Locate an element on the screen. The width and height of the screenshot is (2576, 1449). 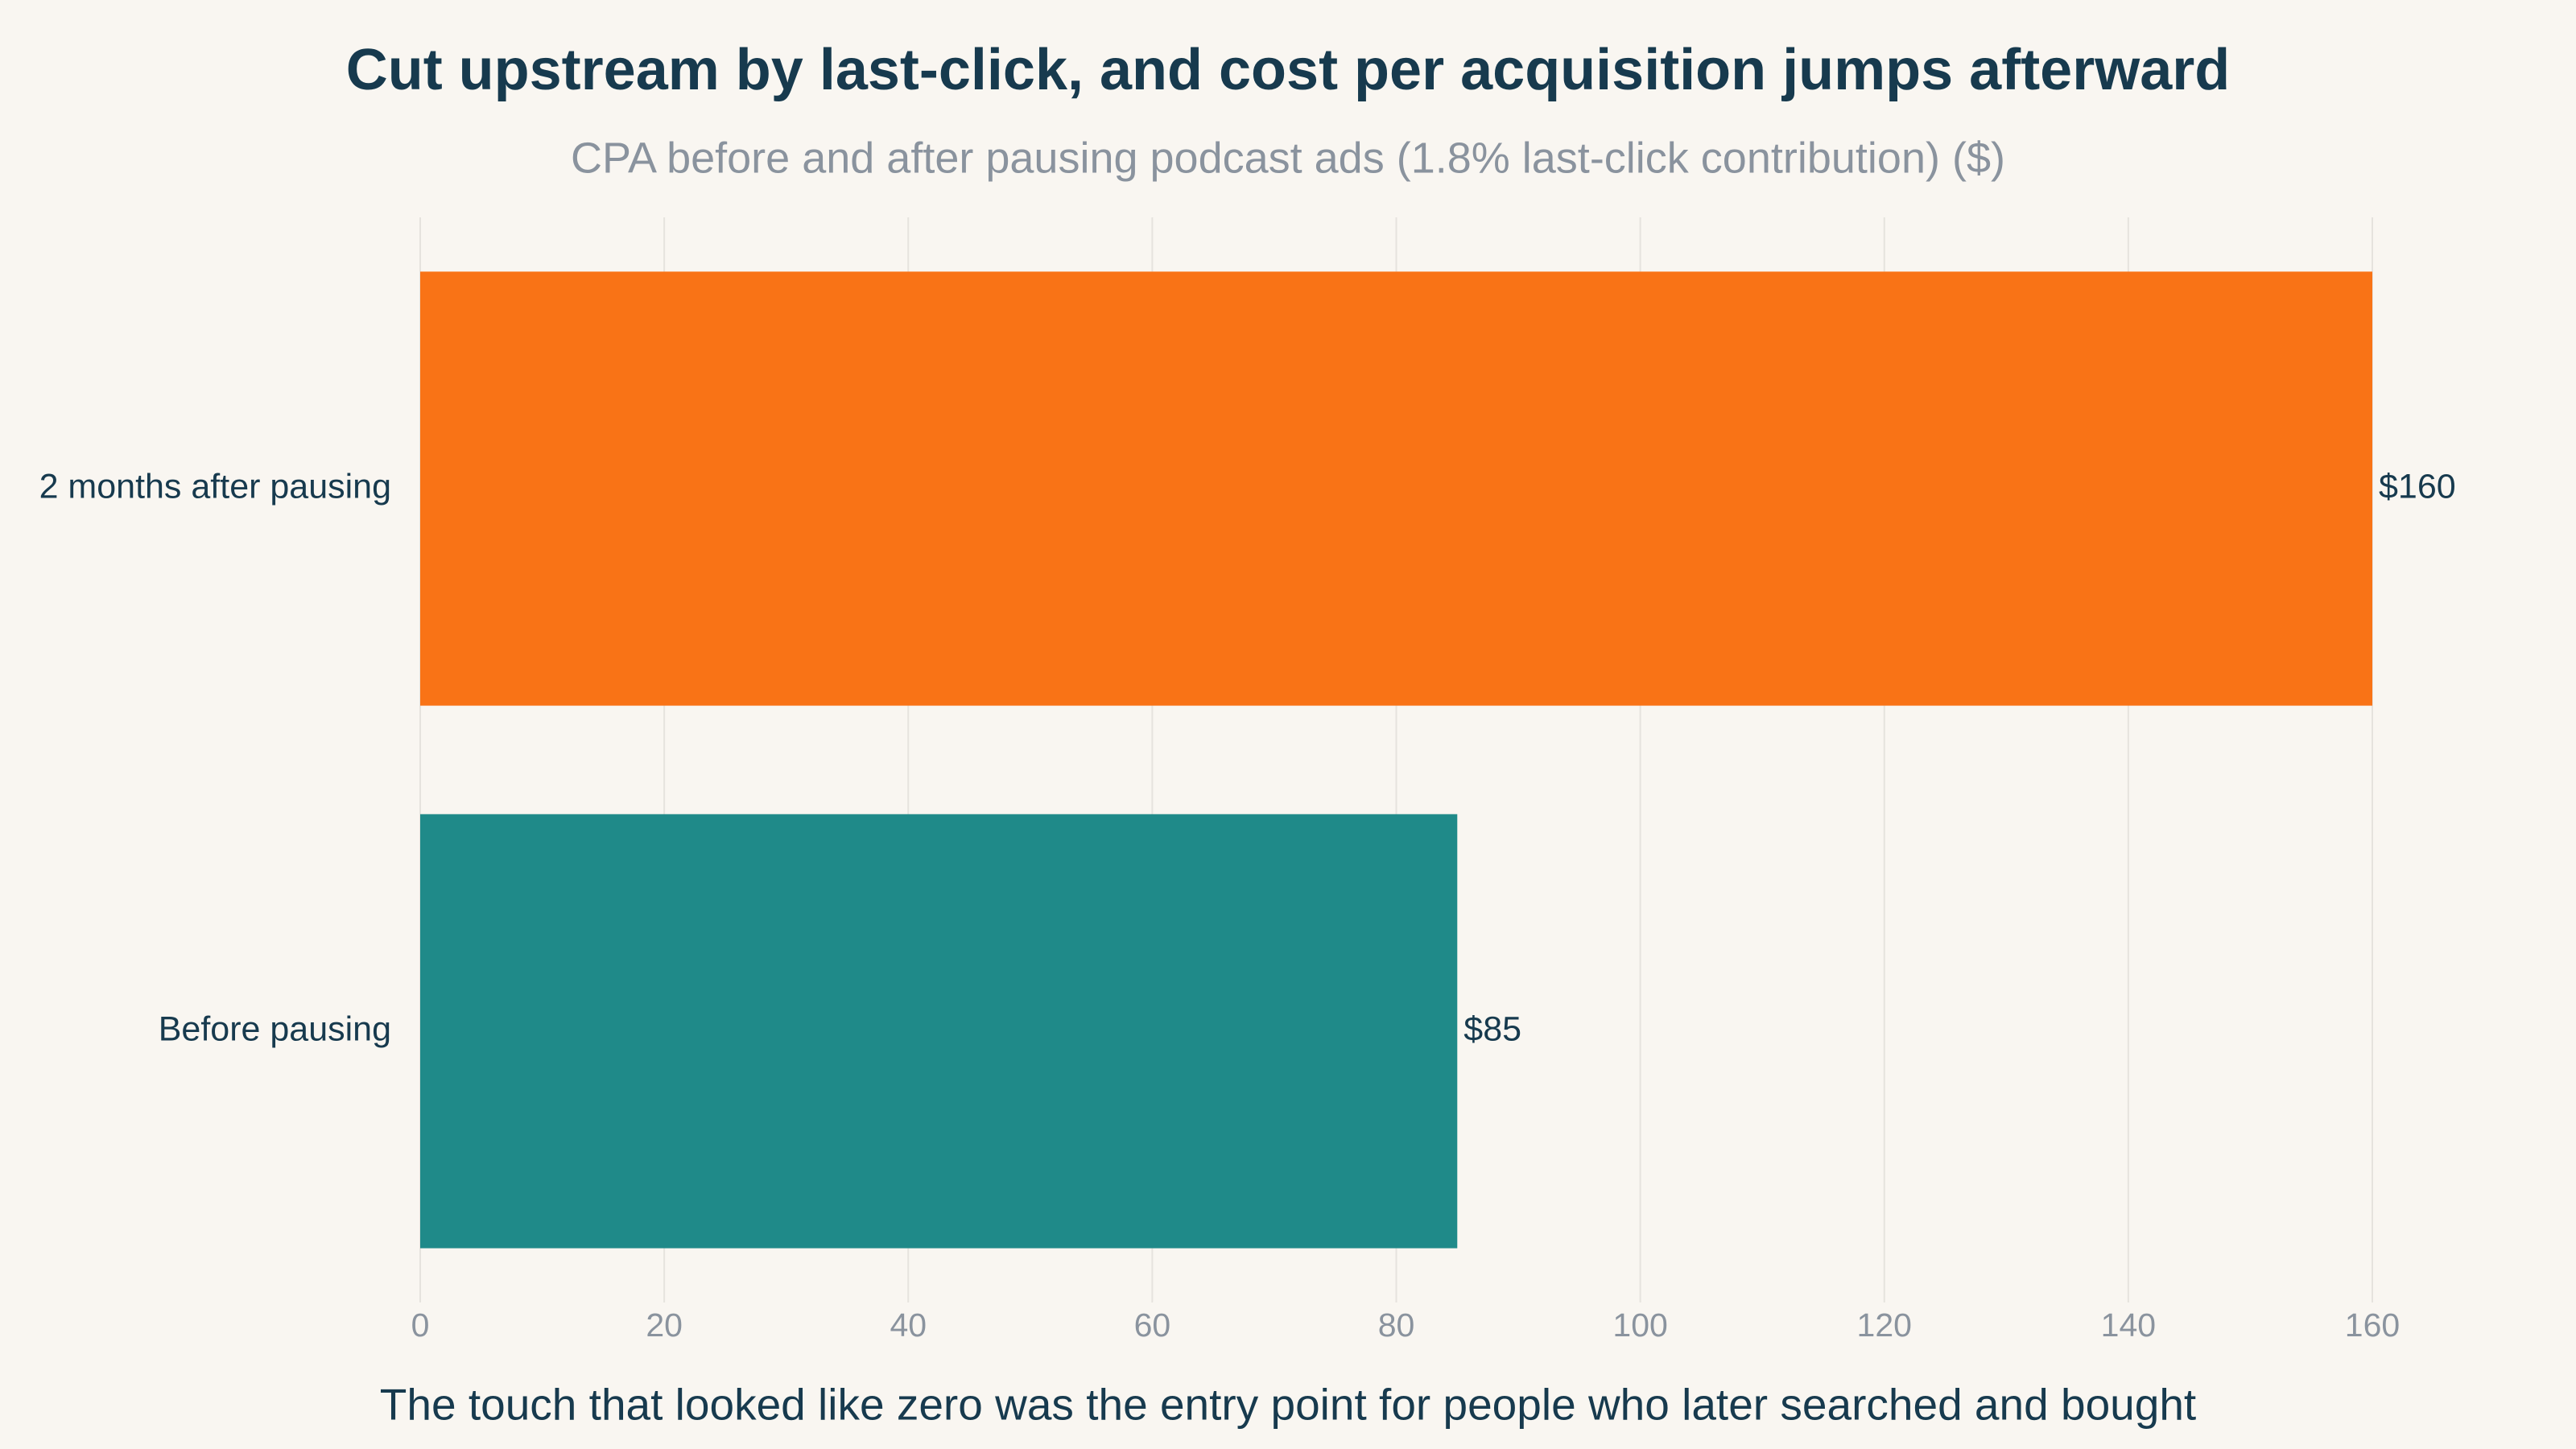
x-tick-label: 60 is located at coordinates (1152, 1325).